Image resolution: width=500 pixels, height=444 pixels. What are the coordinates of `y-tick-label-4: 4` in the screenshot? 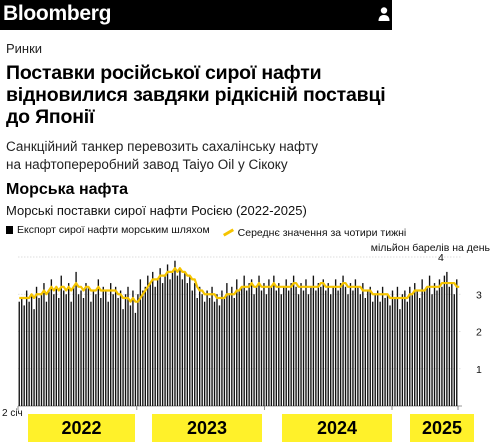 It's located at (441, 258).